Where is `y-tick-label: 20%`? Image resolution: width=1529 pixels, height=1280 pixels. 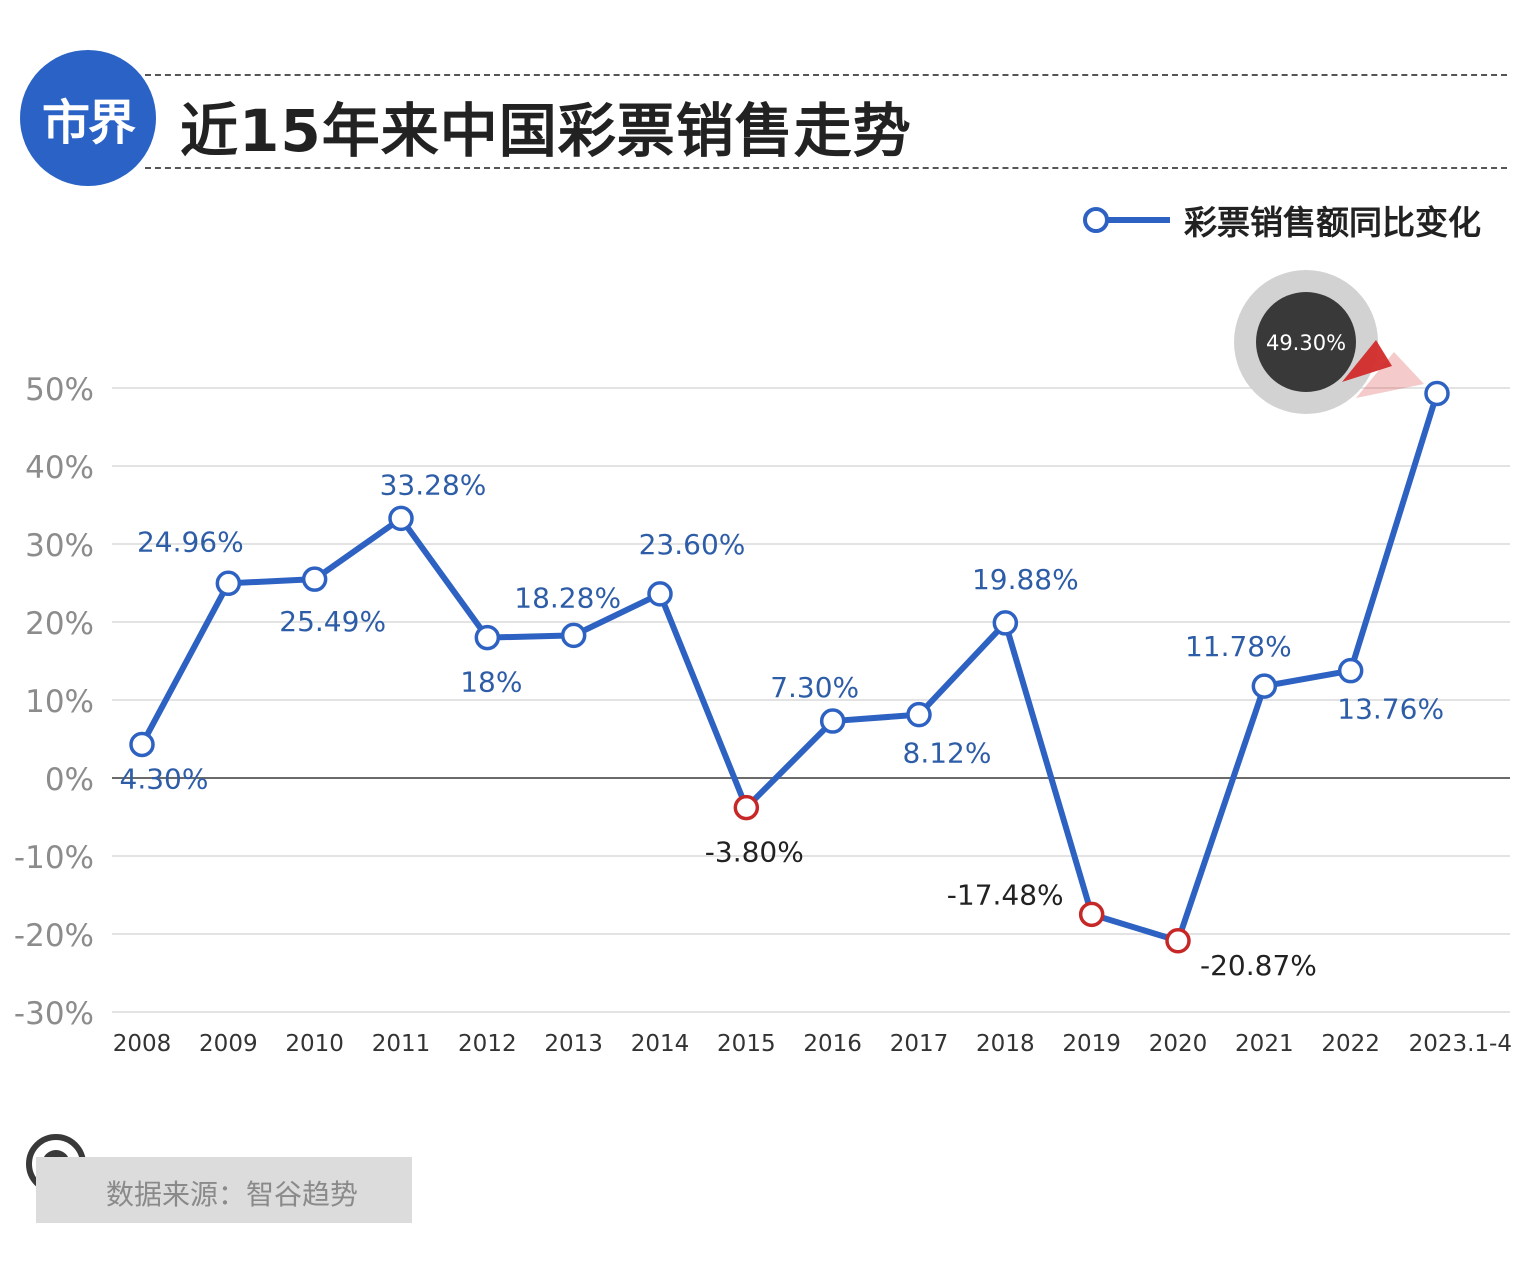 y-tick-label: 20% is located at coordinates (59, 624).